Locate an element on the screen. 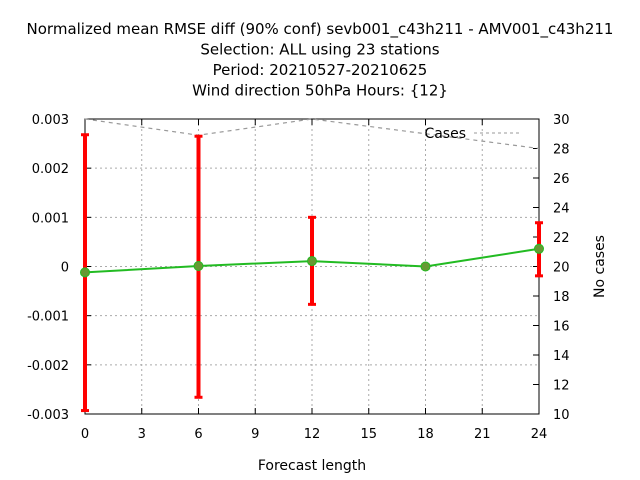 This screenshot has width=640, height=480. legend: Cases is located at coordinates (472, 134).